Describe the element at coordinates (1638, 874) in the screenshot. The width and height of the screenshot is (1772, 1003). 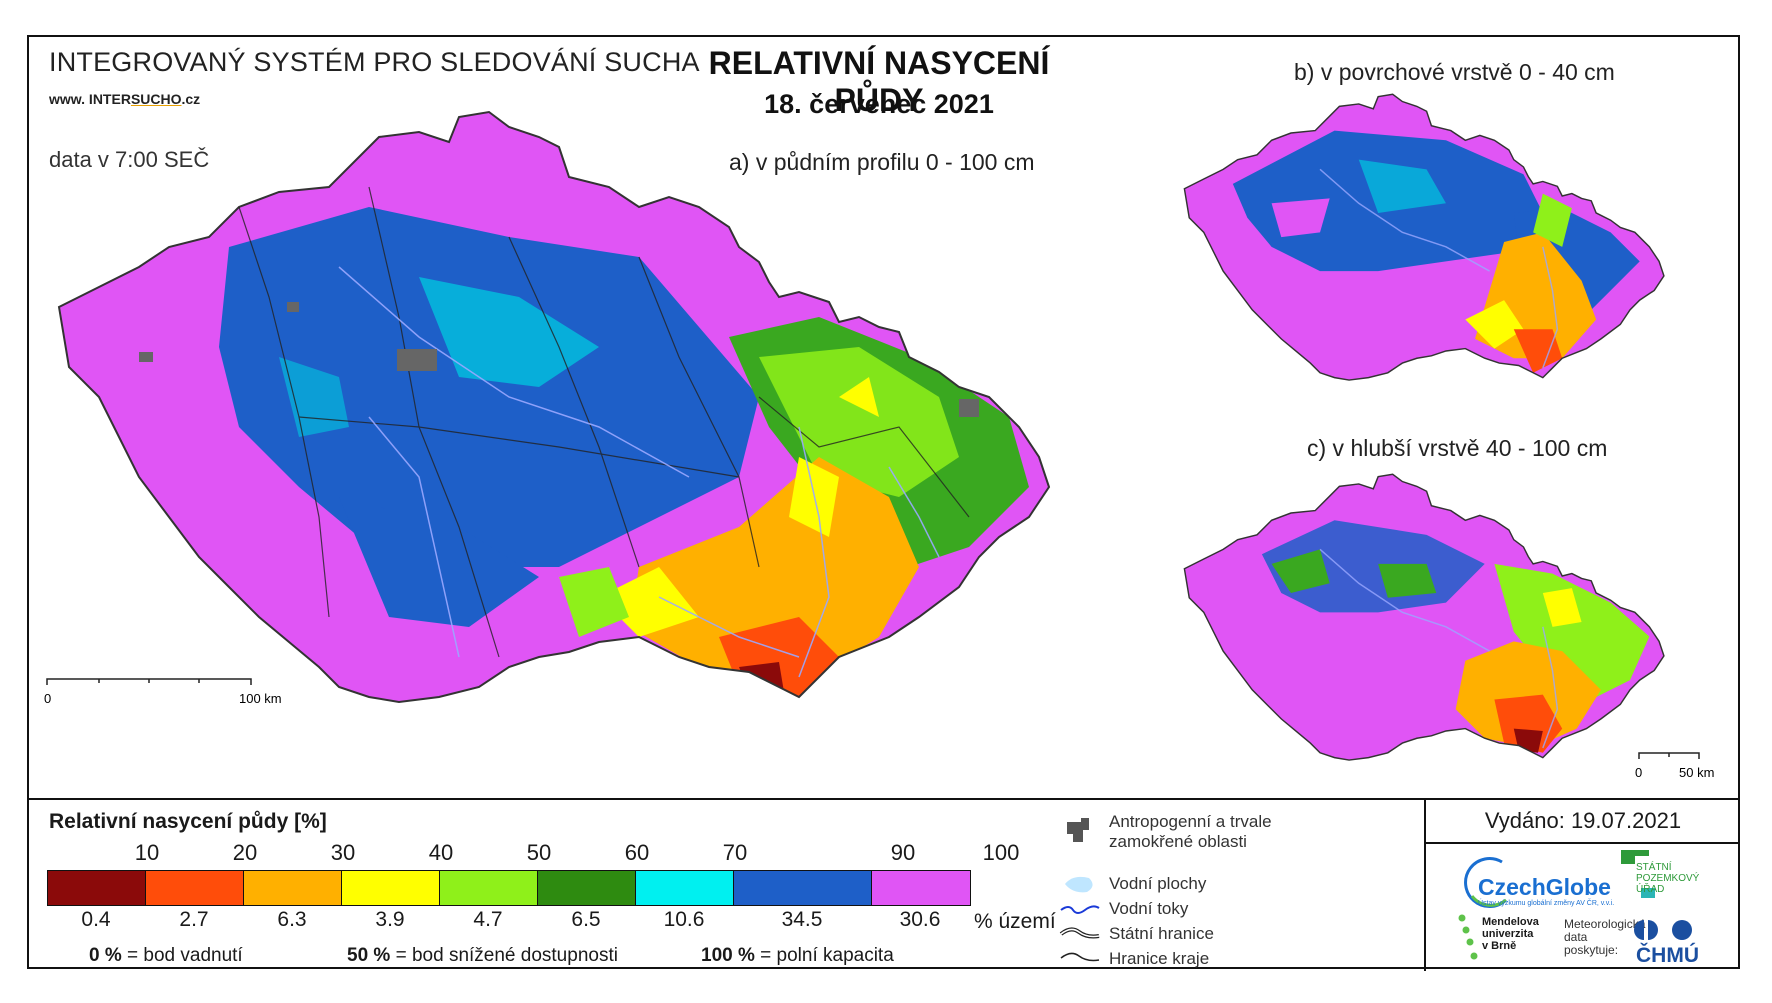
I see `spu-logo-icon` at that location.